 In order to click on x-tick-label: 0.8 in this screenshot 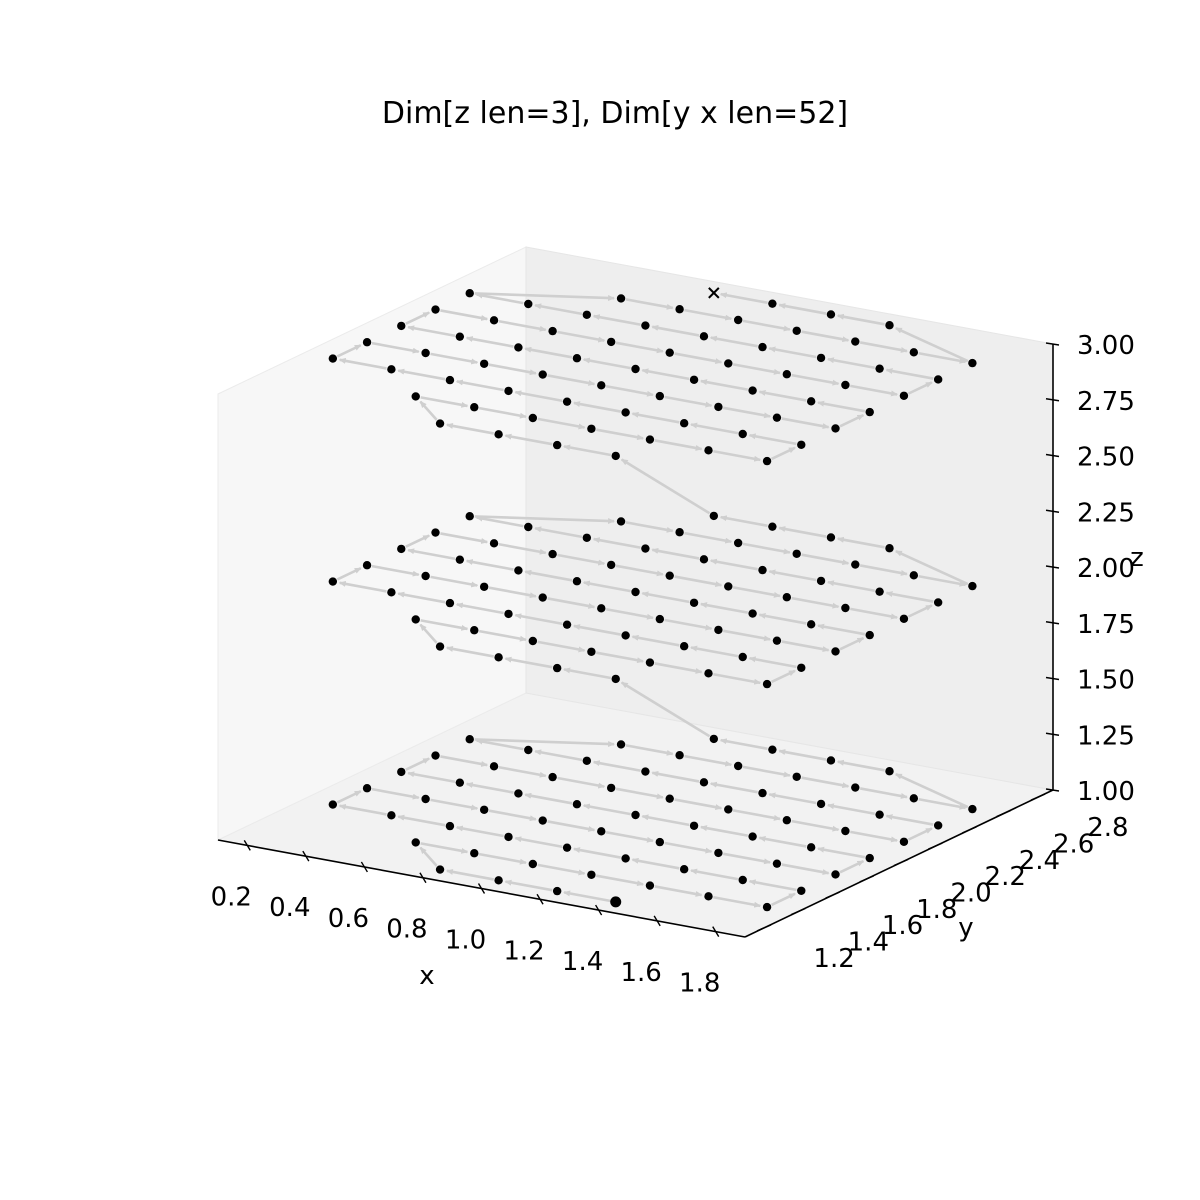, I will do `click(406, 930)`.